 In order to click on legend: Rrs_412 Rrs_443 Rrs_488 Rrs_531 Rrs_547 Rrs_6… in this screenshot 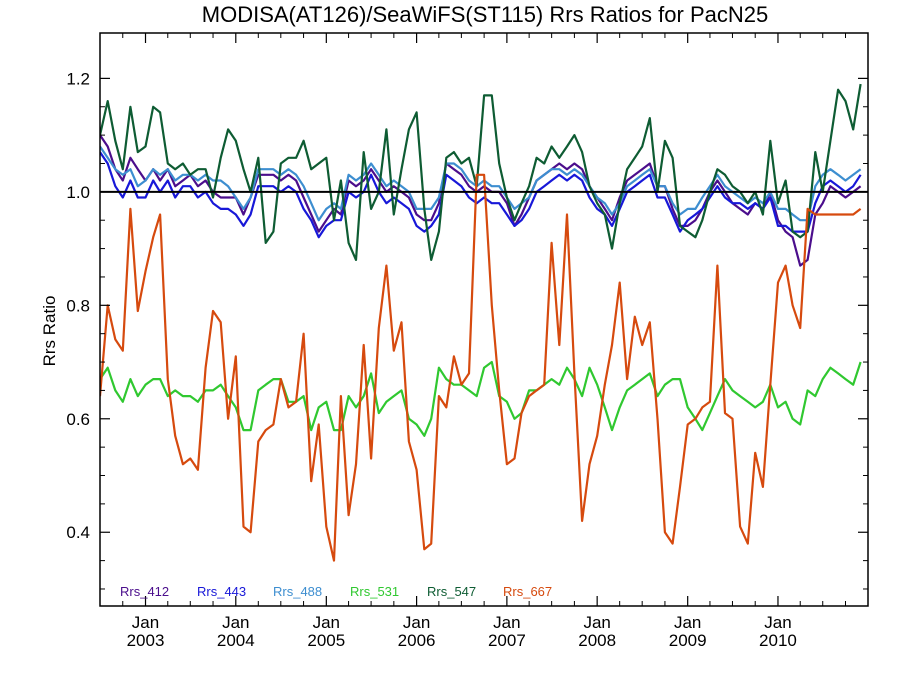, I will do `click(336, 591)`.